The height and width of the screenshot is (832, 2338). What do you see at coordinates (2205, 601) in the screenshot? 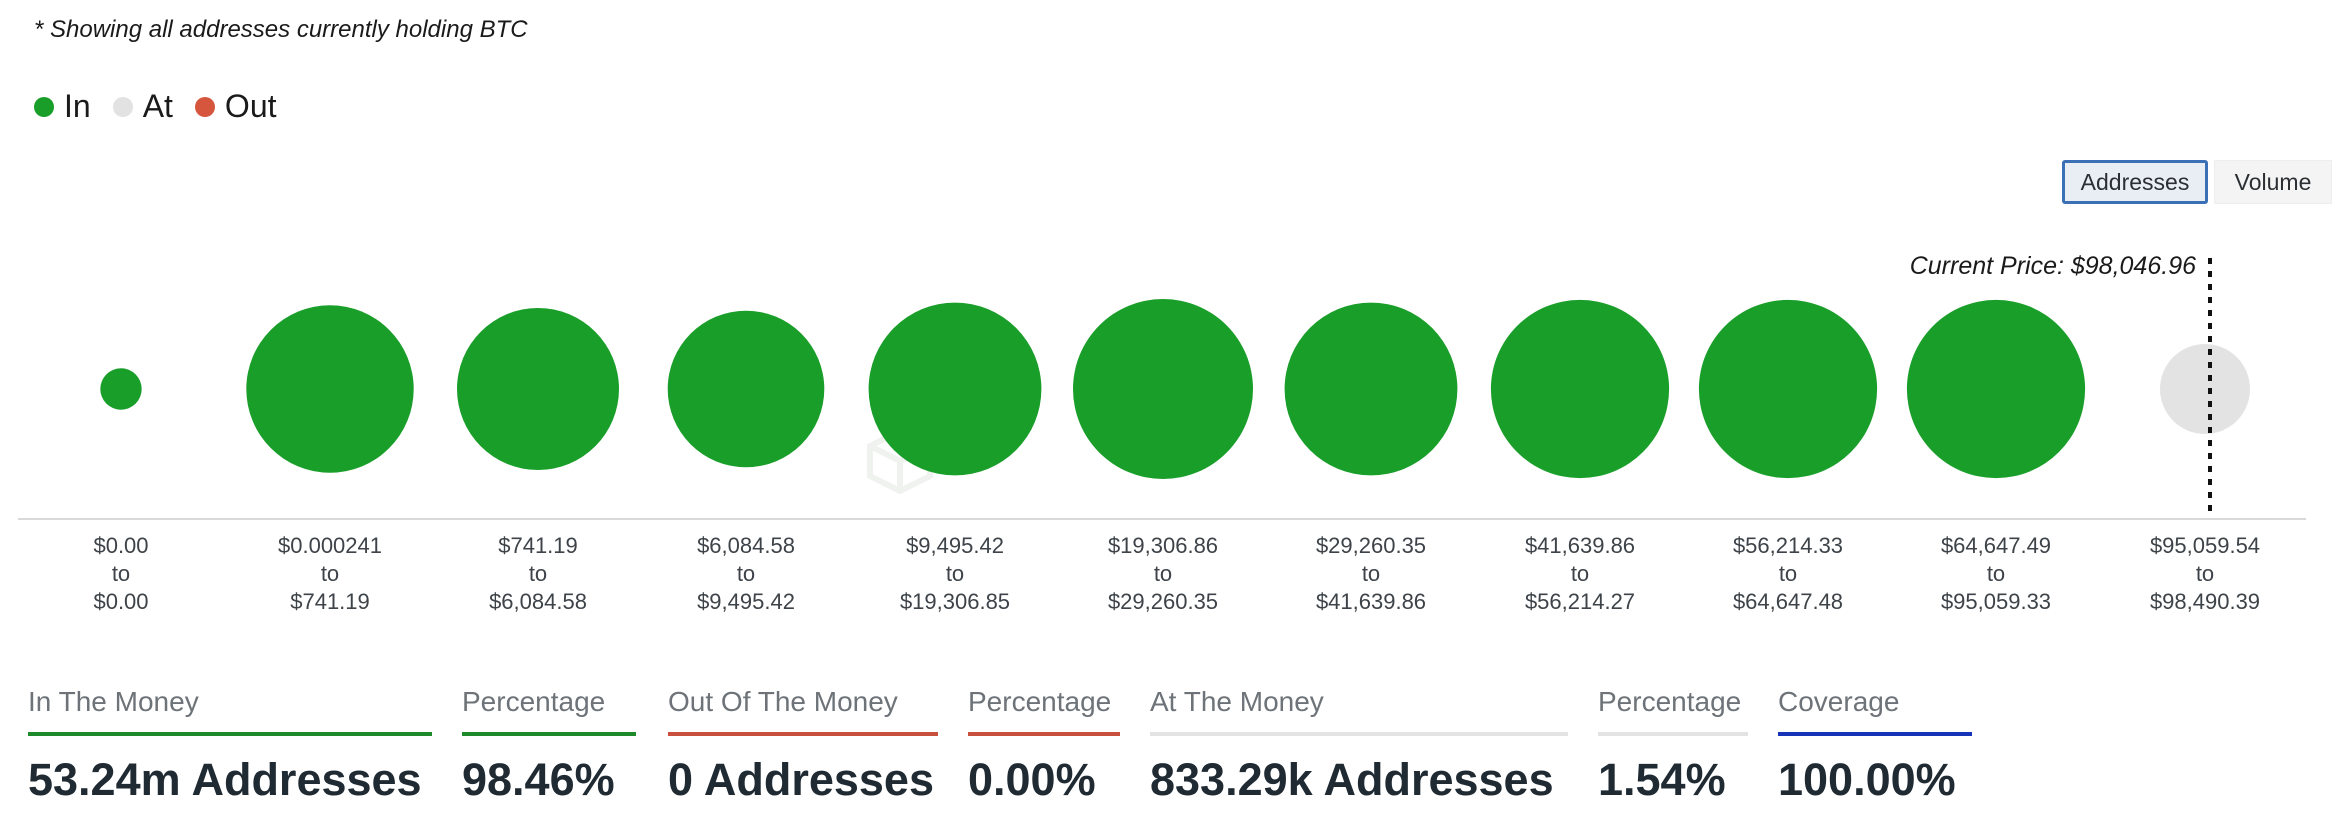
I see `range-label-to: $98,490.39` at bounding box center [2205, 601].